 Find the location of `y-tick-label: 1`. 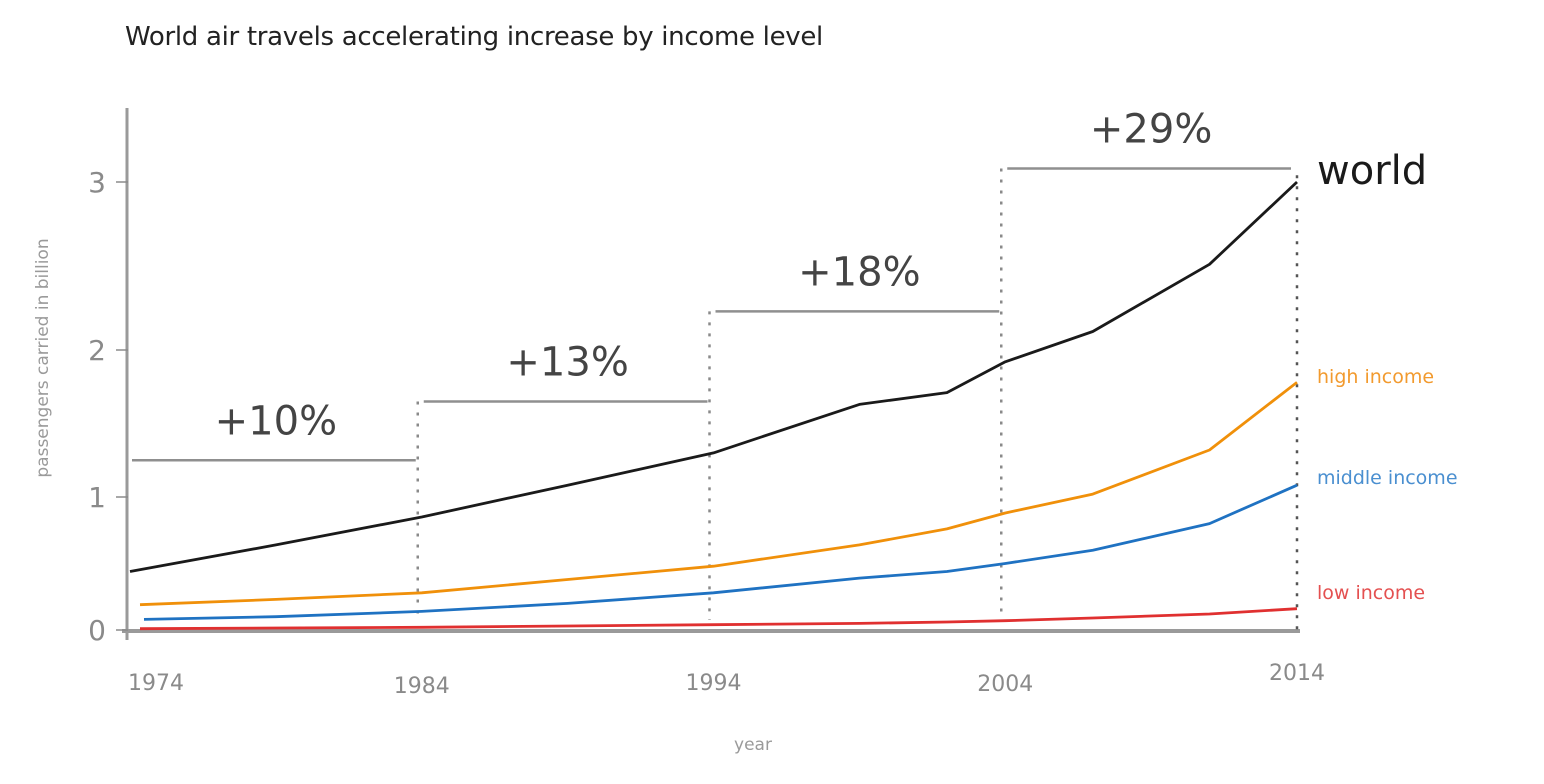

y-tick-label: 1 is located at coordinates (97, 497).